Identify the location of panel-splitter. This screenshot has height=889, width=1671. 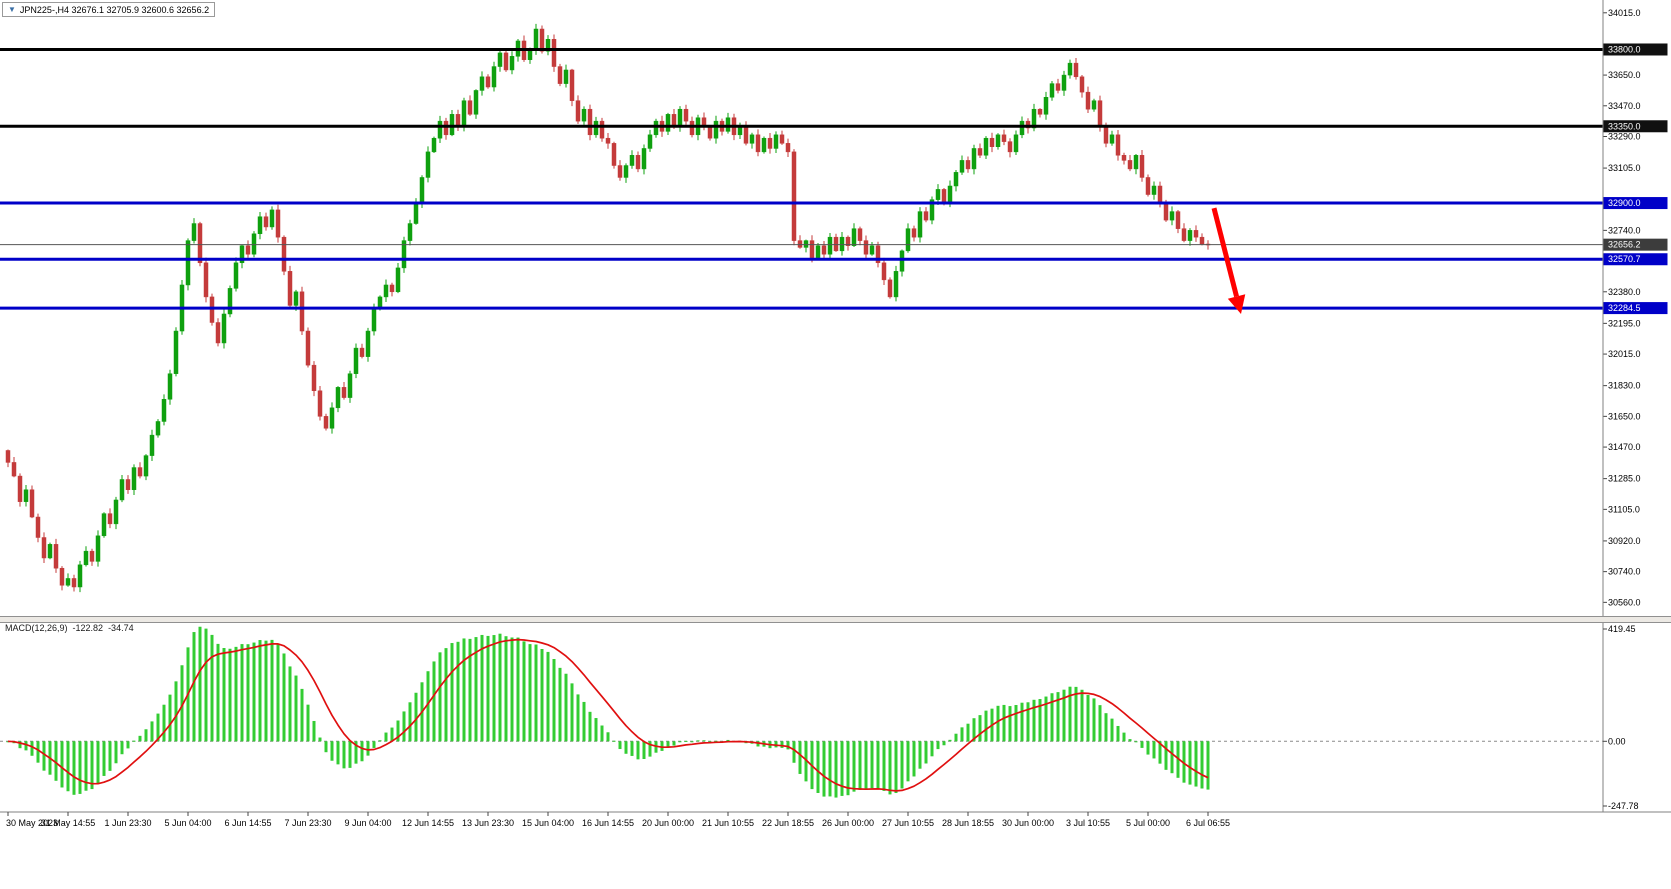
(835, 619).